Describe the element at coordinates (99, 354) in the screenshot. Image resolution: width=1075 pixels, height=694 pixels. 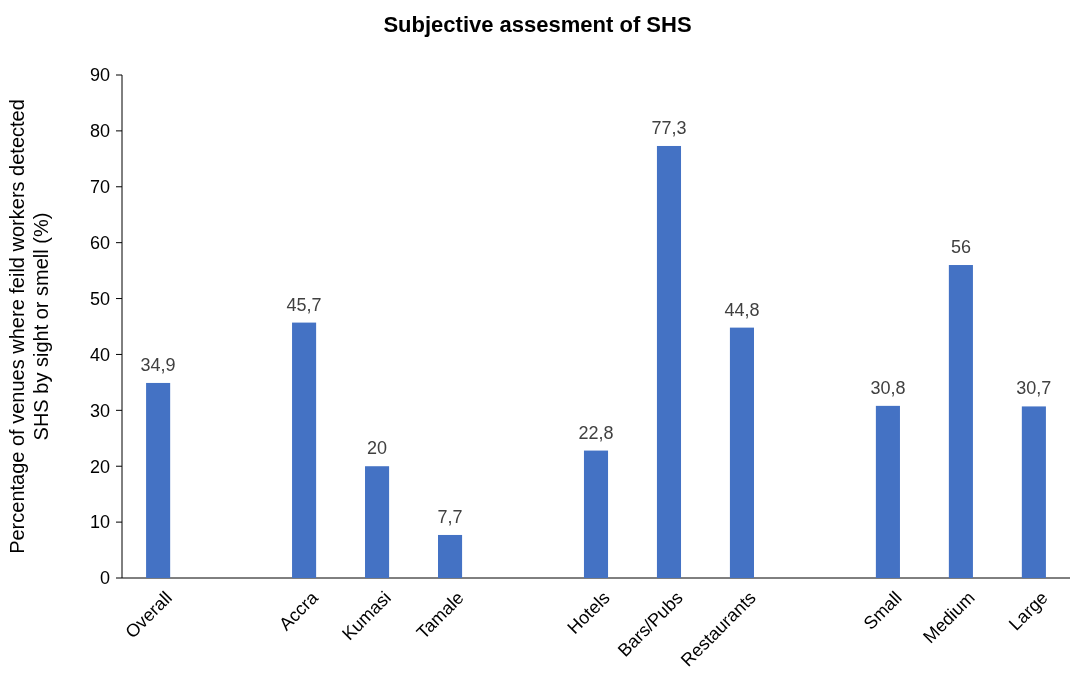
I see `y-tick-label: 40` at that location.